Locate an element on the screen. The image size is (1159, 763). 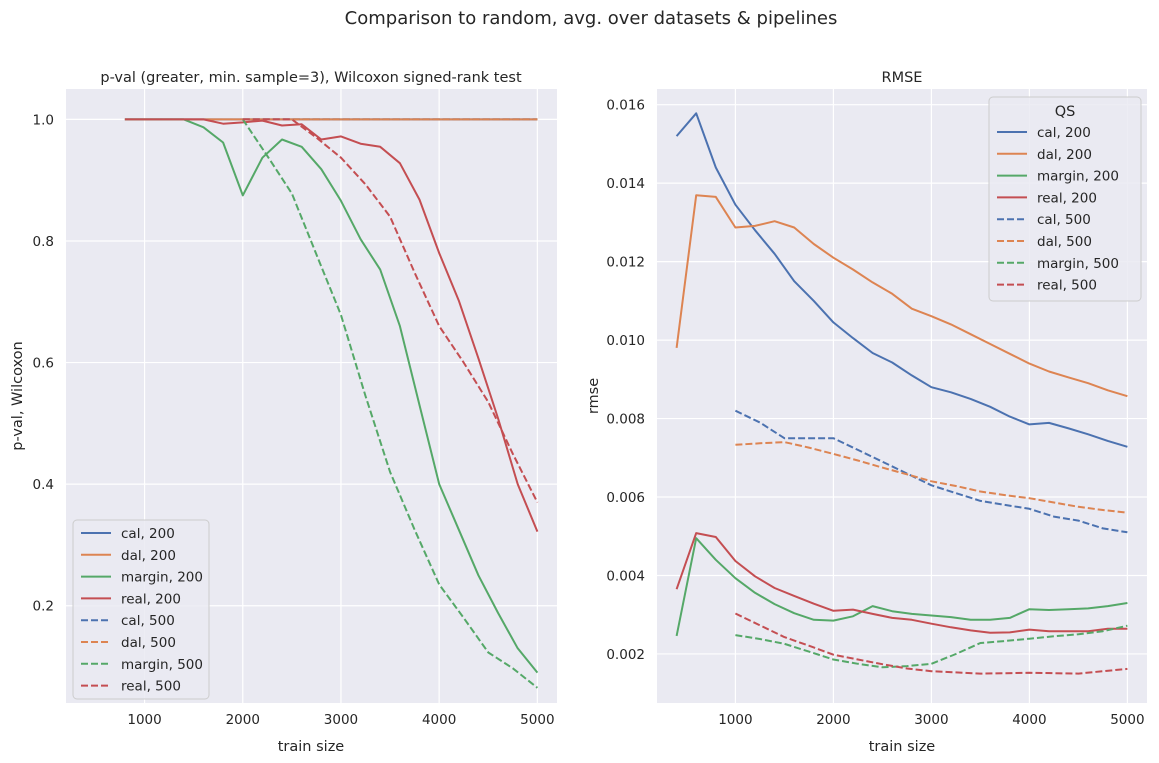
pval-xtick-label: 5000 is located at coordinates (537, 720).